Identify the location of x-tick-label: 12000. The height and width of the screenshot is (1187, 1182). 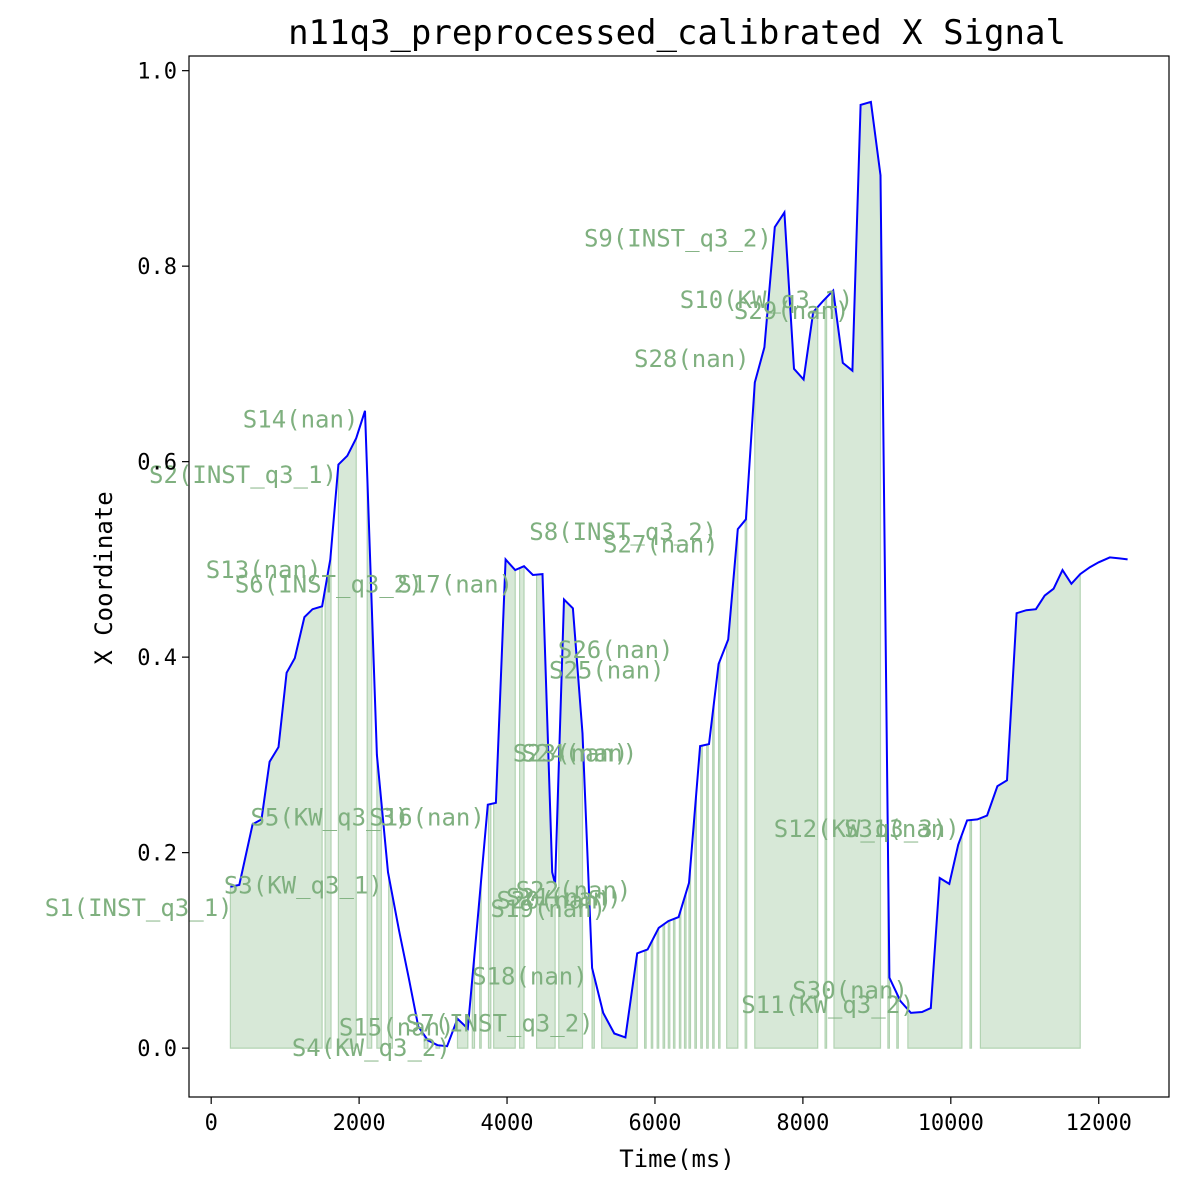
(1099, 1123).